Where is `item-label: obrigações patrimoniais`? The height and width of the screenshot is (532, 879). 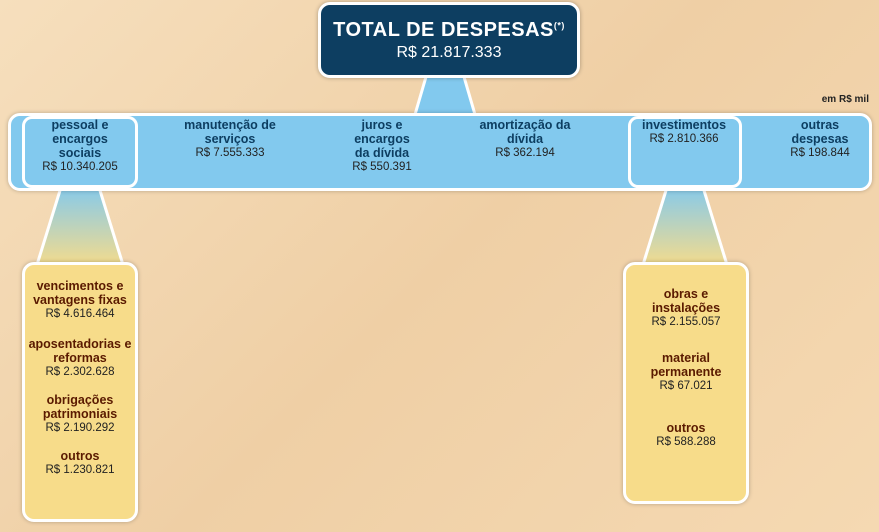
item-label: obrigações patrimoniais is located at coordinates (80, 407).